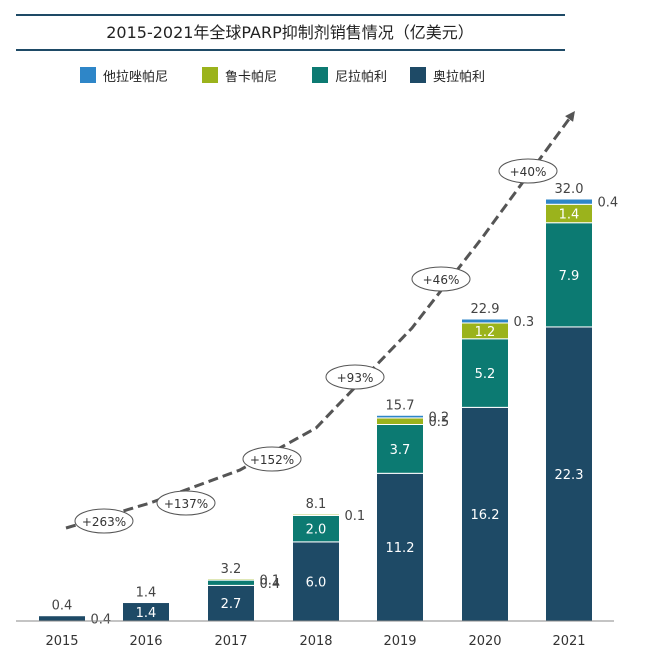 The height and width of the screenshot is (659, 647). Describe the element at coordinates (569, 189) in the screenshot. I see `total-label: 32.0` at that location.